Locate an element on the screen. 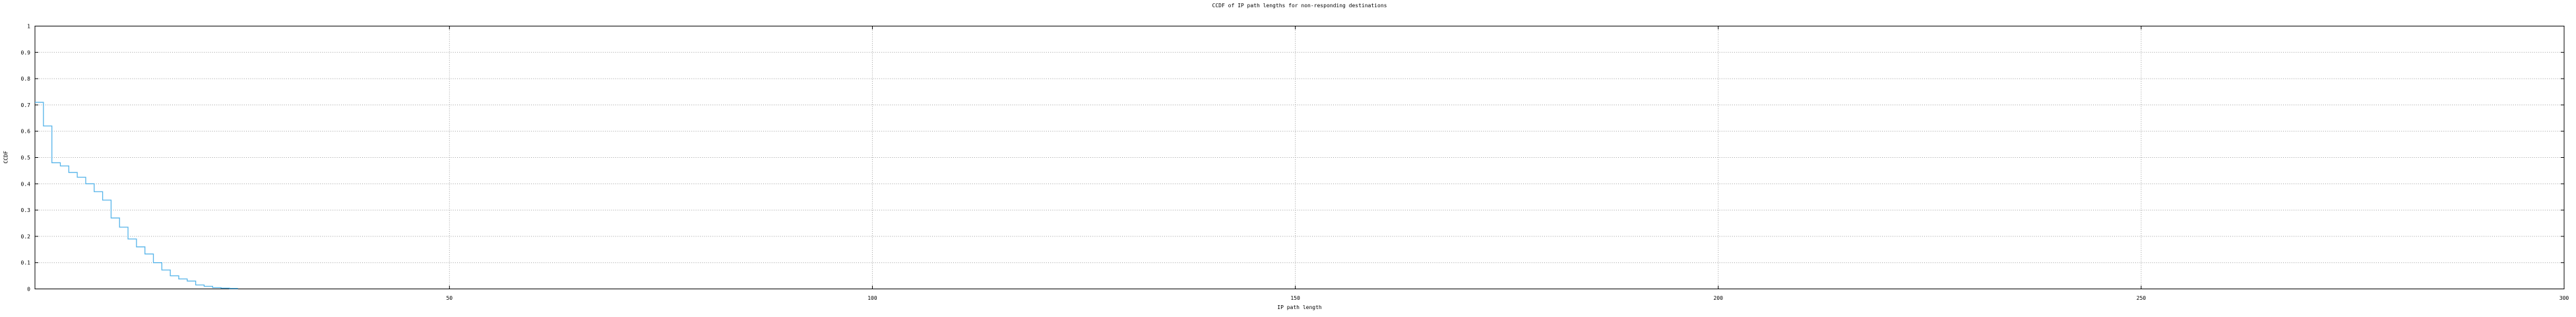 The height and width of the screenshot is (317, 2576). y-tick-label: 0.9 is located at coordinates (26, 52).